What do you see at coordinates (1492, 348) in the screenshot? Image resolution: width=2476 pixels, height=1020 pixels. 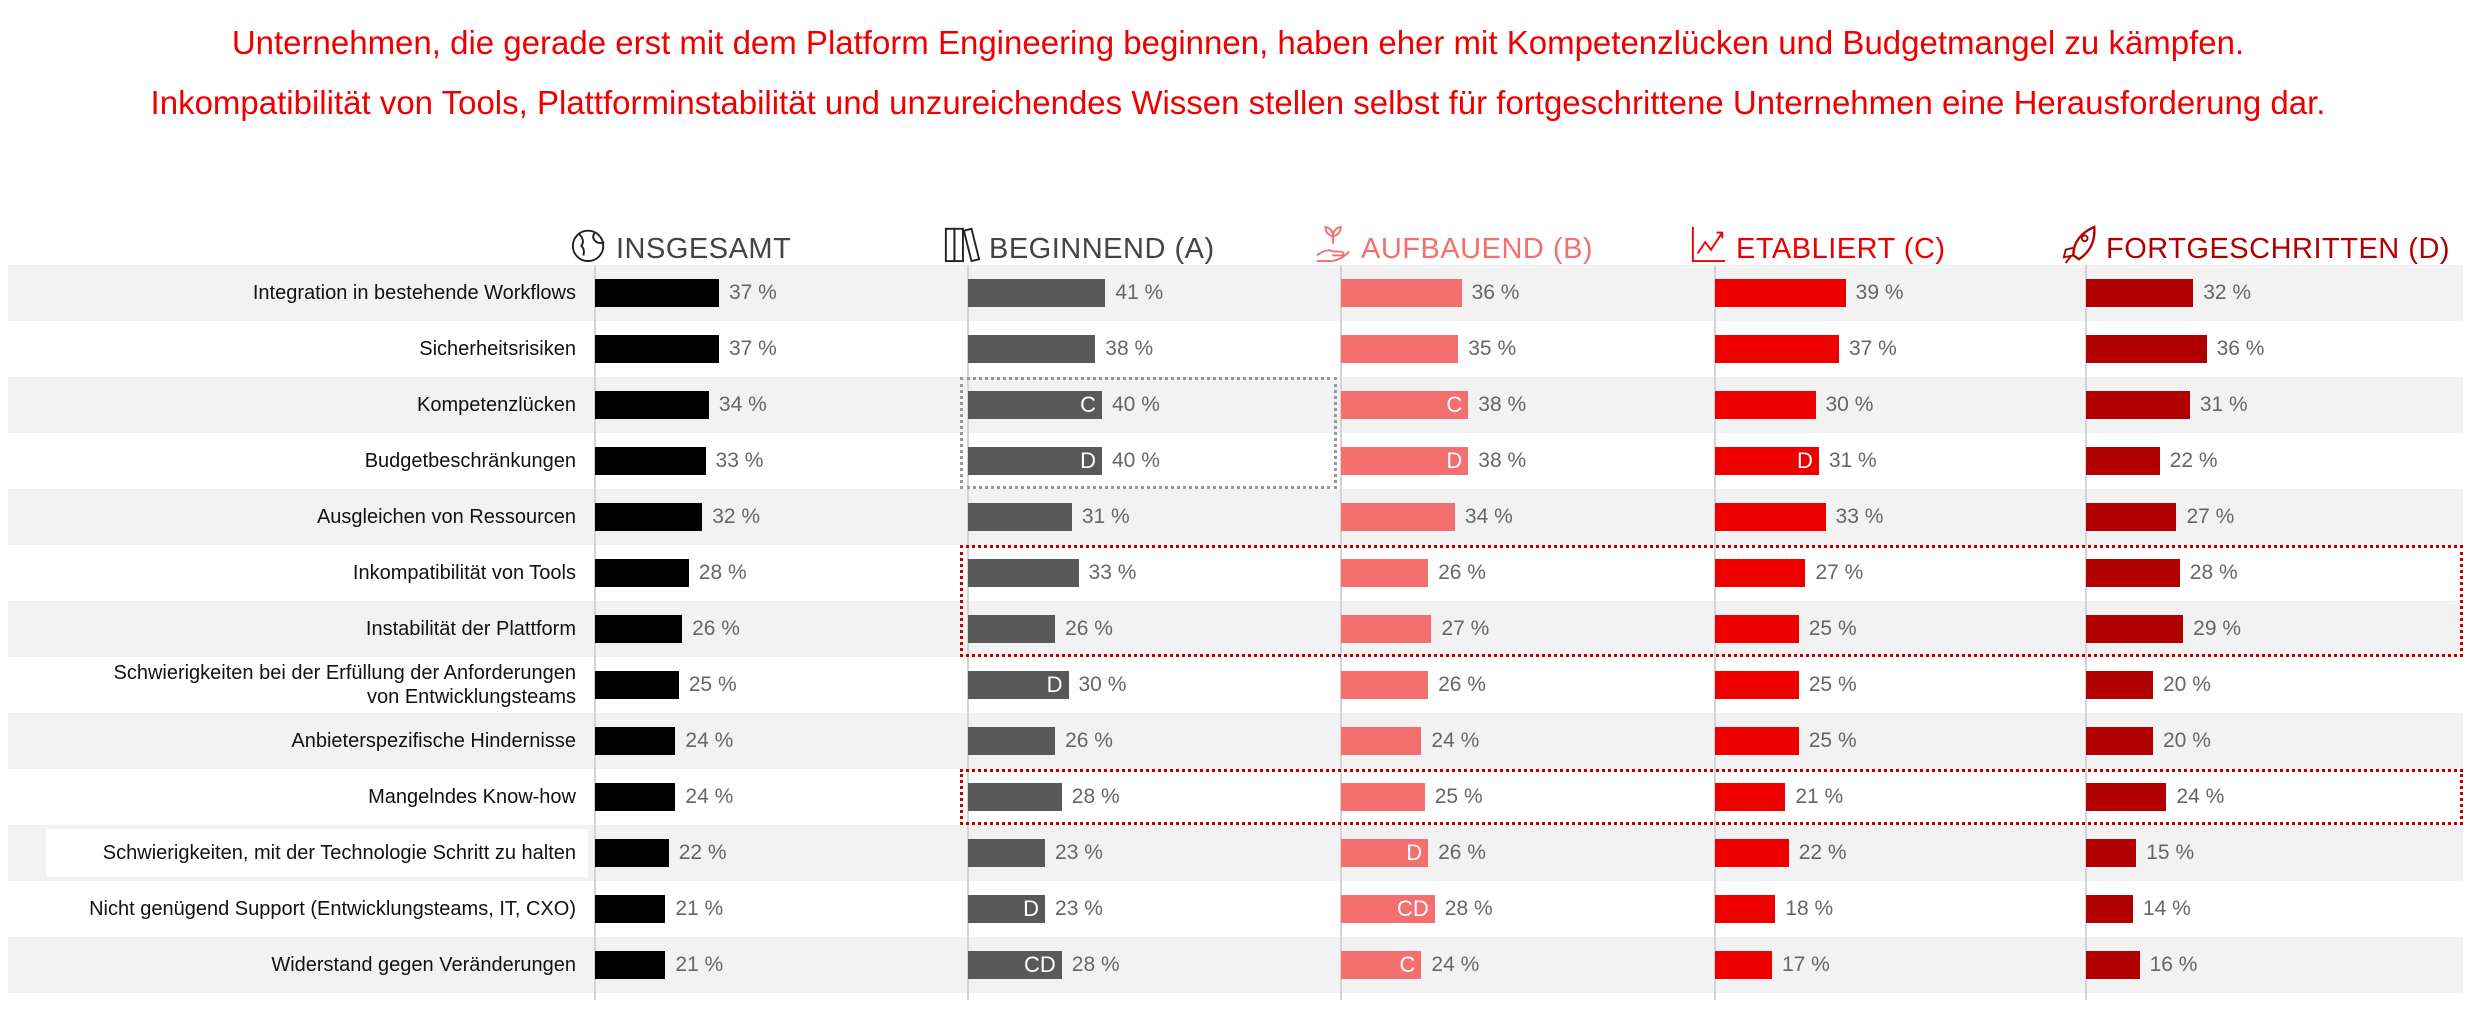 I see `data-label: 35 %` at bounding box center [1492, 348].